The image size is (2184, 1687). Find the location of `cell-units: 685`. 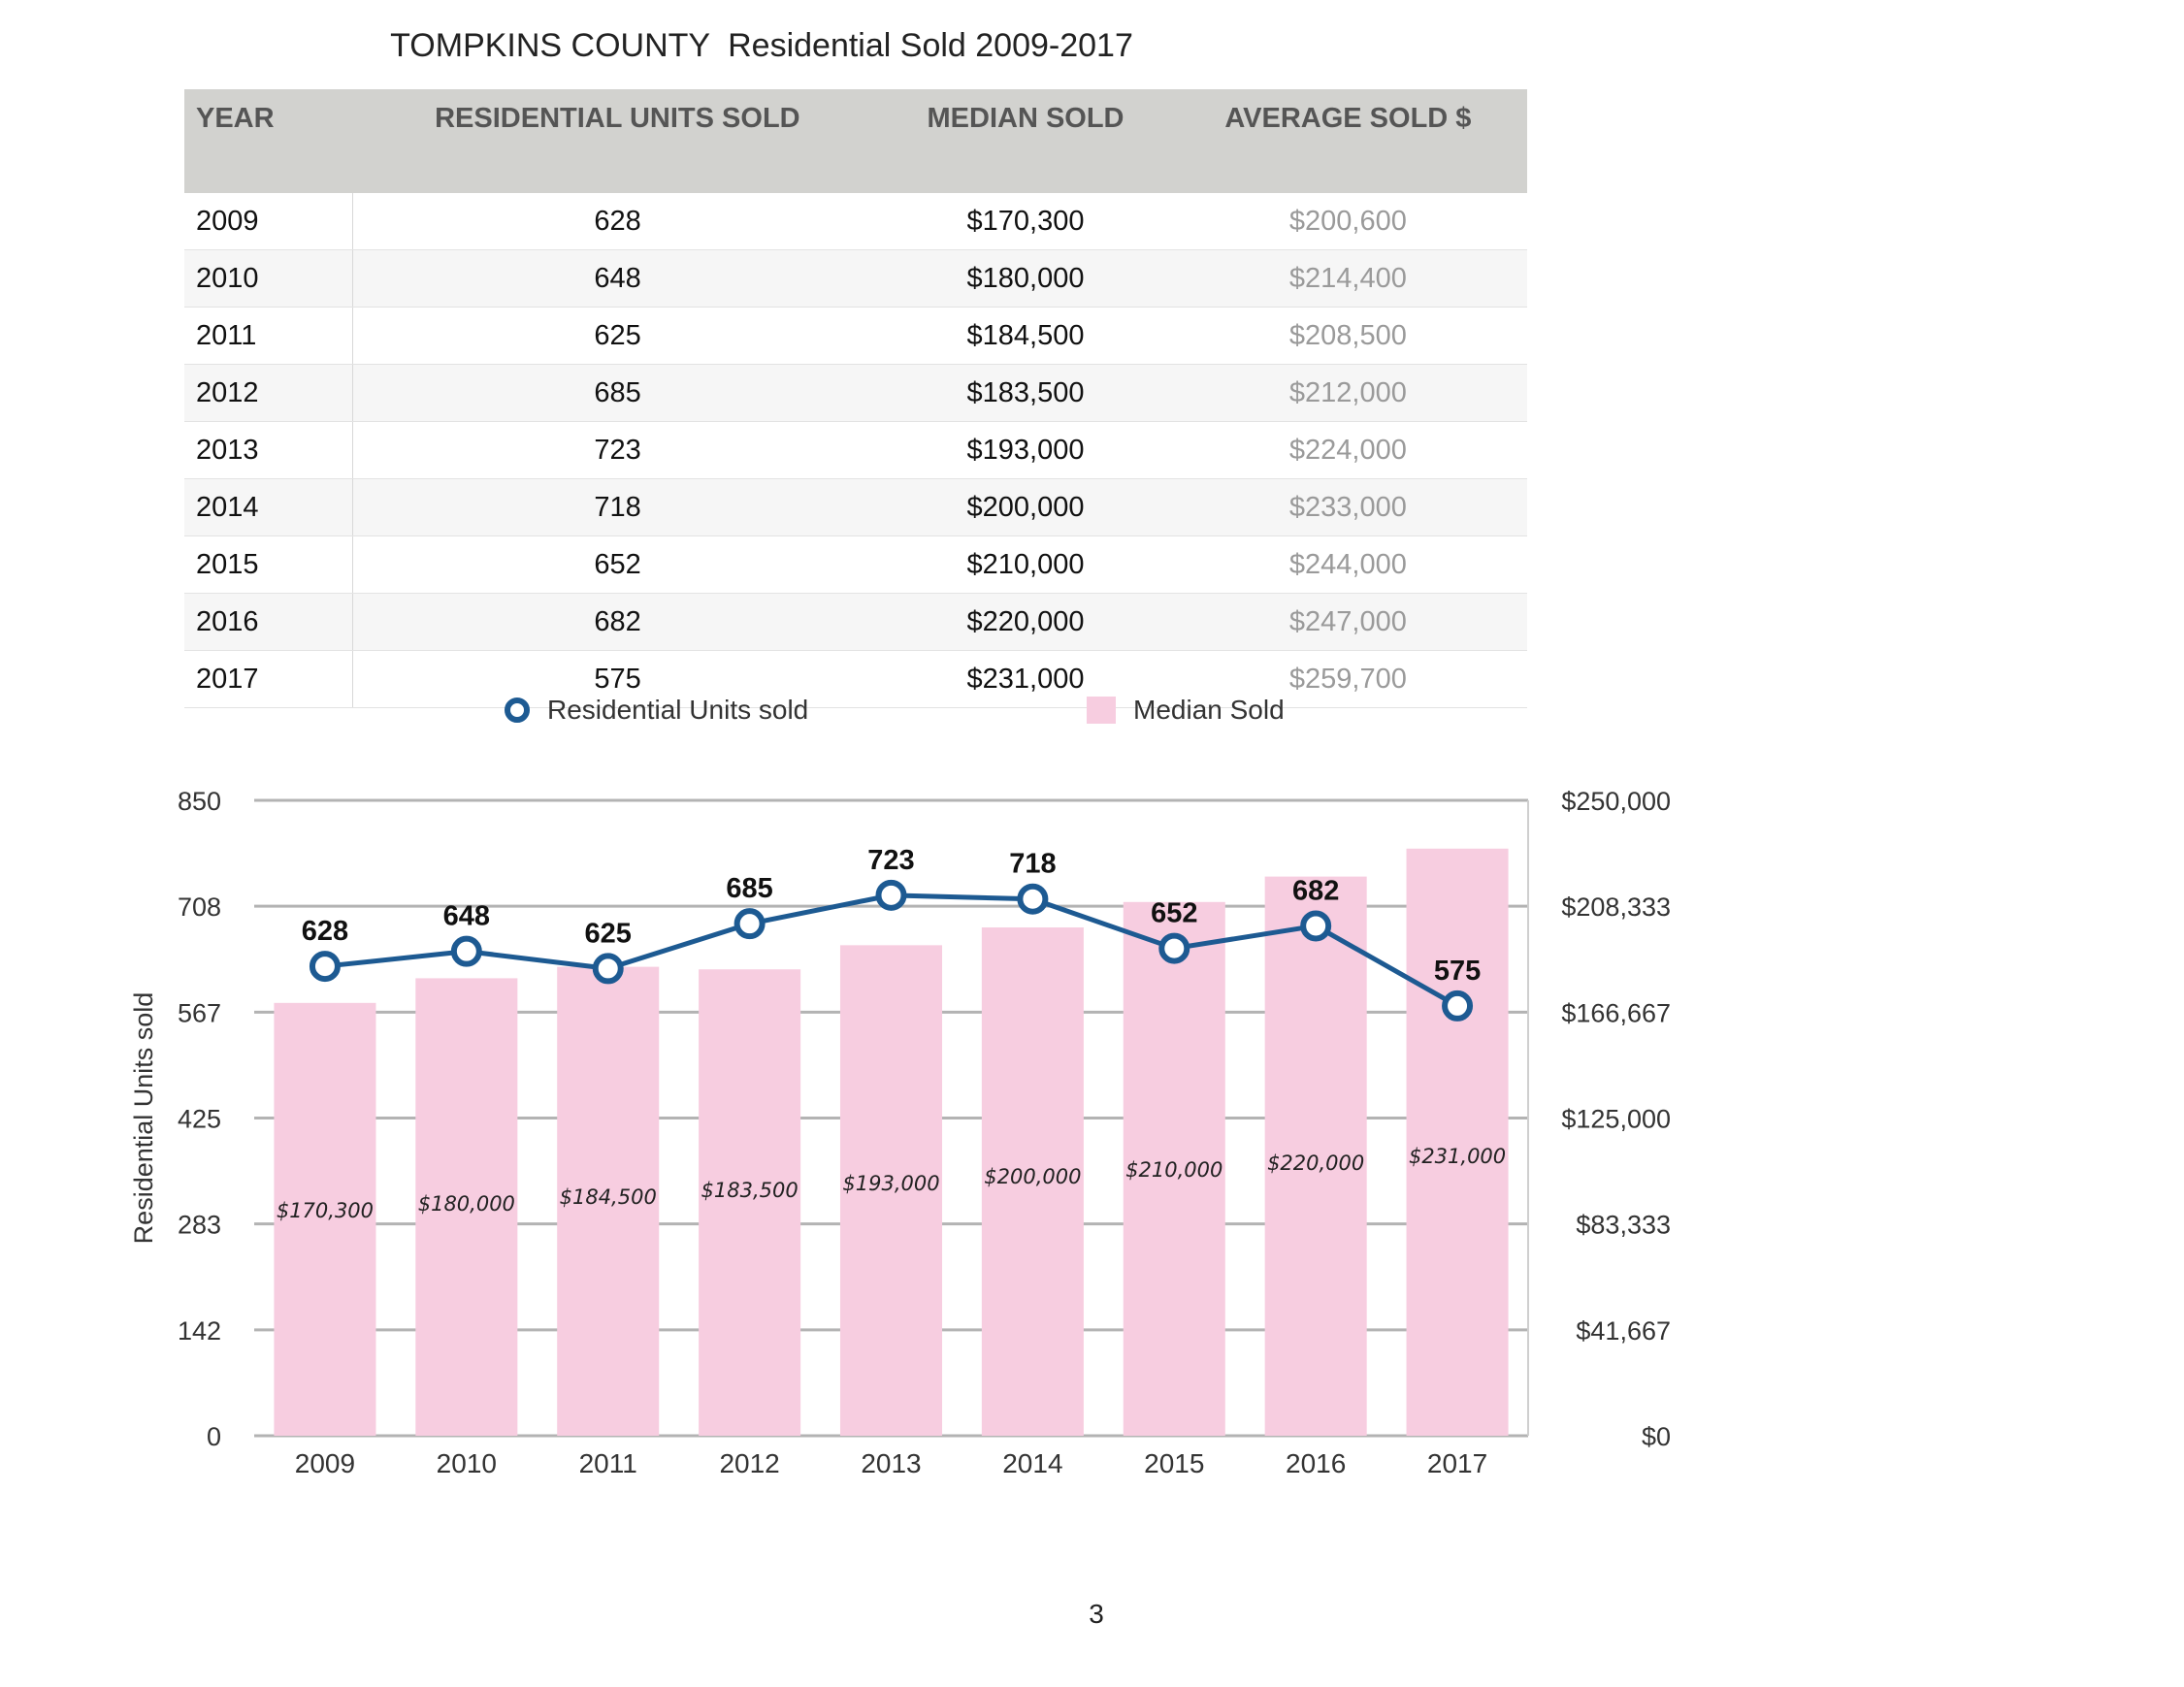

cell-units: 685 is located at coordinates (617, 393).